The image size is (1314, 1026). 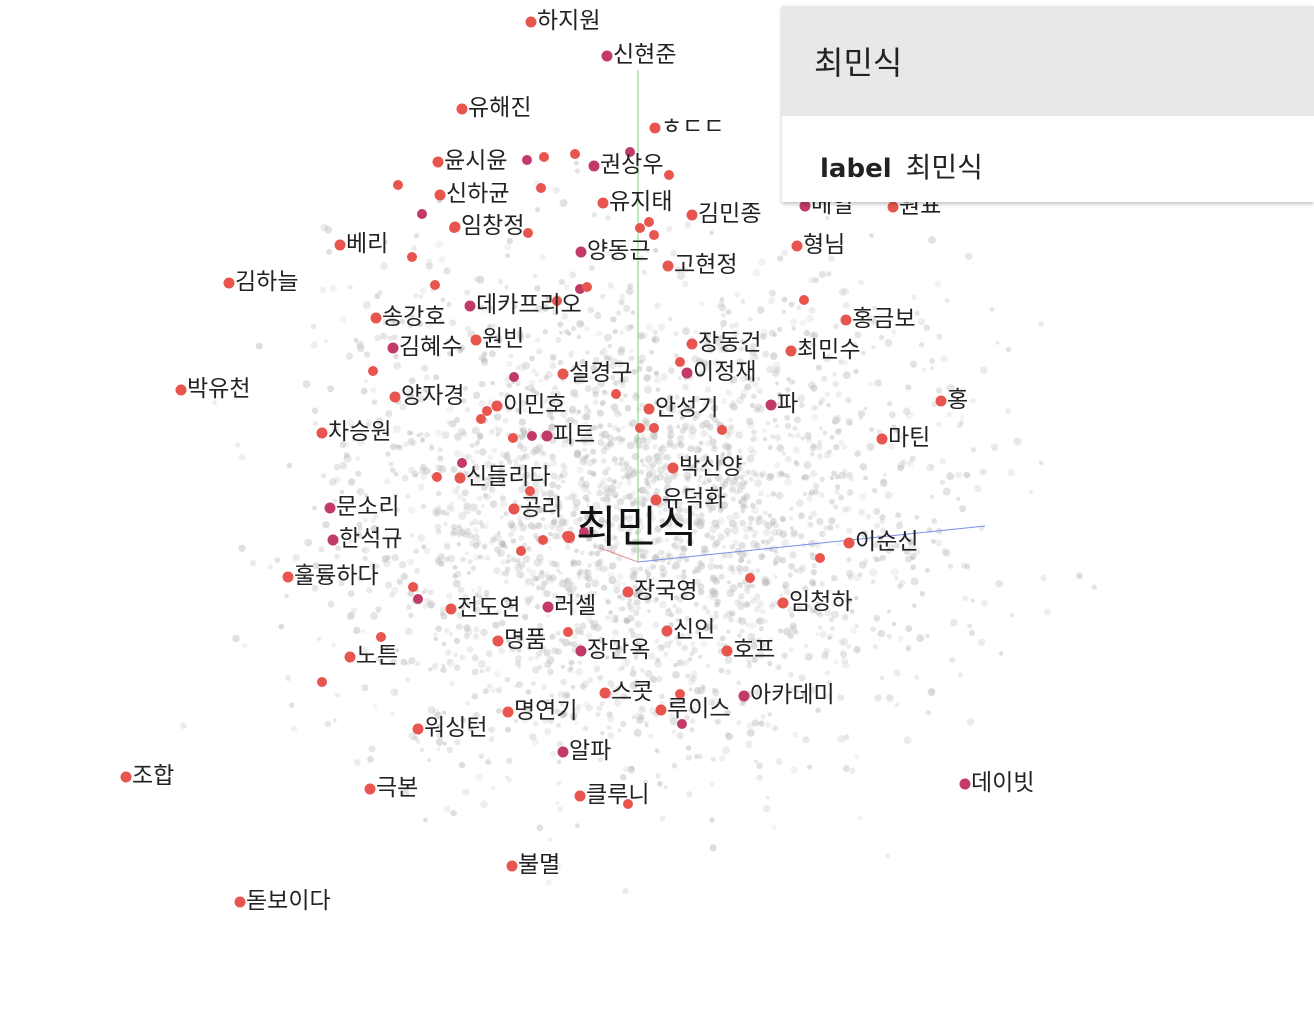 I want to click on neighbor-word: 신인, so click(x=688, y=630).